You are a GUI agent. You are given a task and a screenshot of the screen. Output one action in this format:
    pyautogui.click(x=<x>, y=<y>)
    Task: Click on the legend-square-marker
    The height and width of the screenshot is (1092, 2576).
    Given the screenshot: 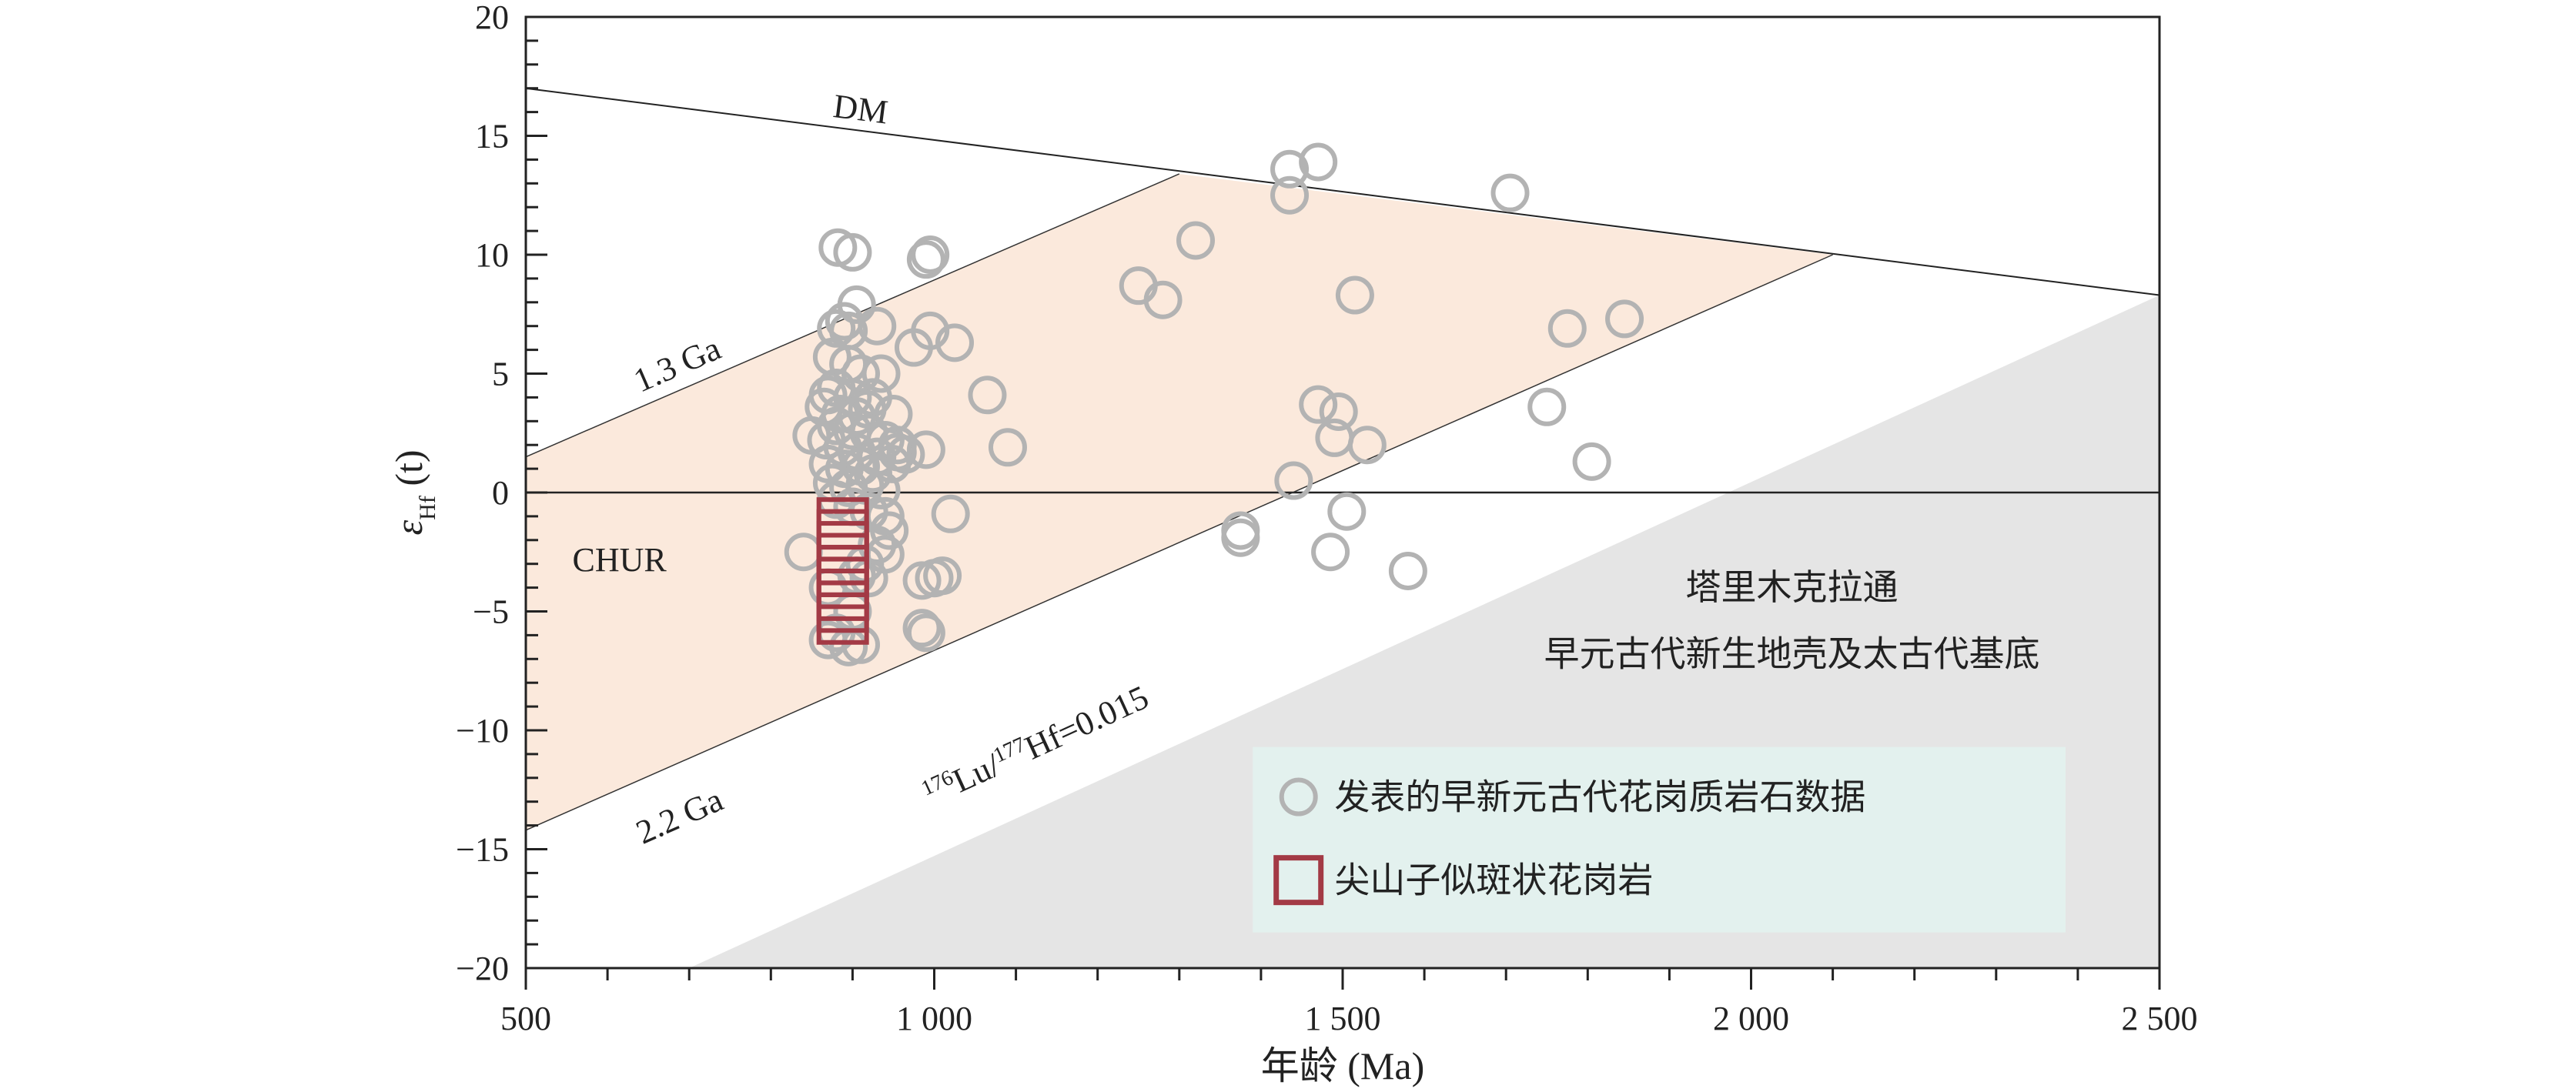 What is the action you would take?
    pyautogui.click(x=1299, y=881)
    